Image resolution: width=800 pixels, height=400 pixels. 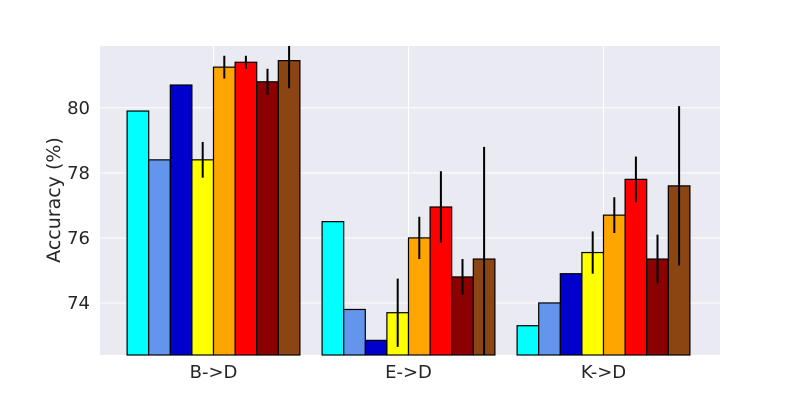 I want to click on x-tick-label: K->D, so click(x=603, y=372).